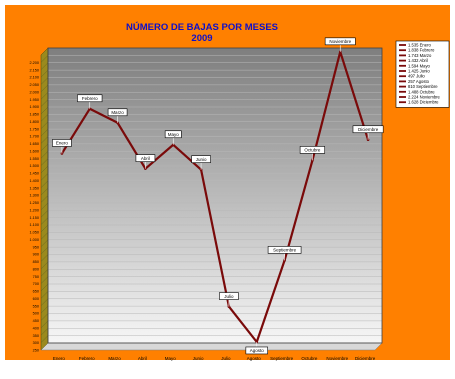  What do you see at coordinates (34, 137) in the screenshot?
I see `y-tick-label: 1.700` at bounding box center [34, 137].